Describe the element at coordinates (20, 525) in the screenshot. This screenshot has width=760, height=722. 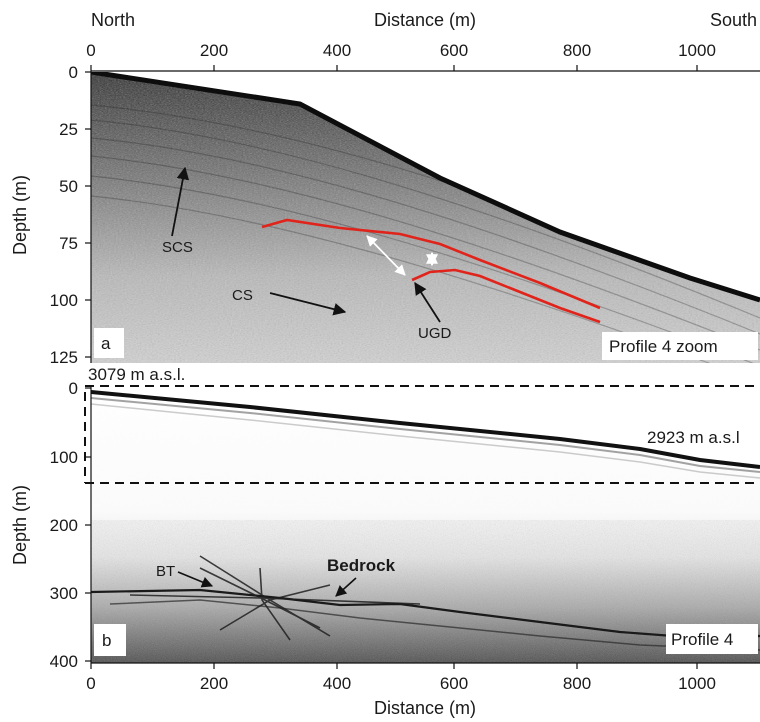
I see `panel-b-y-title: Depth (m)` at that location.